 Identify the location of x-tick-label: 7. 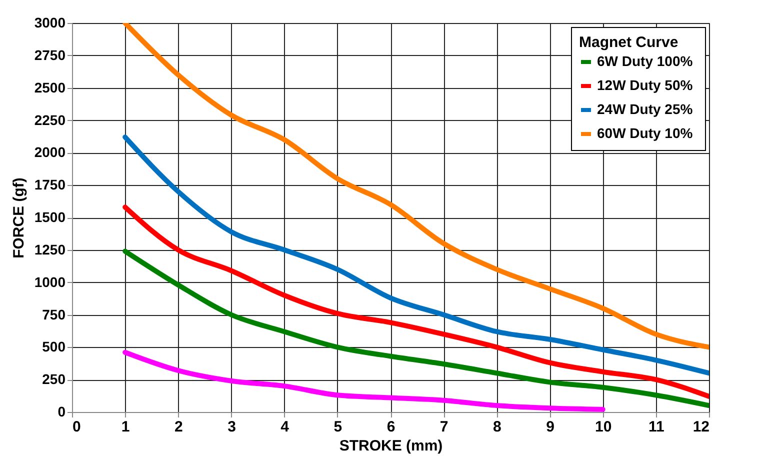
(444, 427).